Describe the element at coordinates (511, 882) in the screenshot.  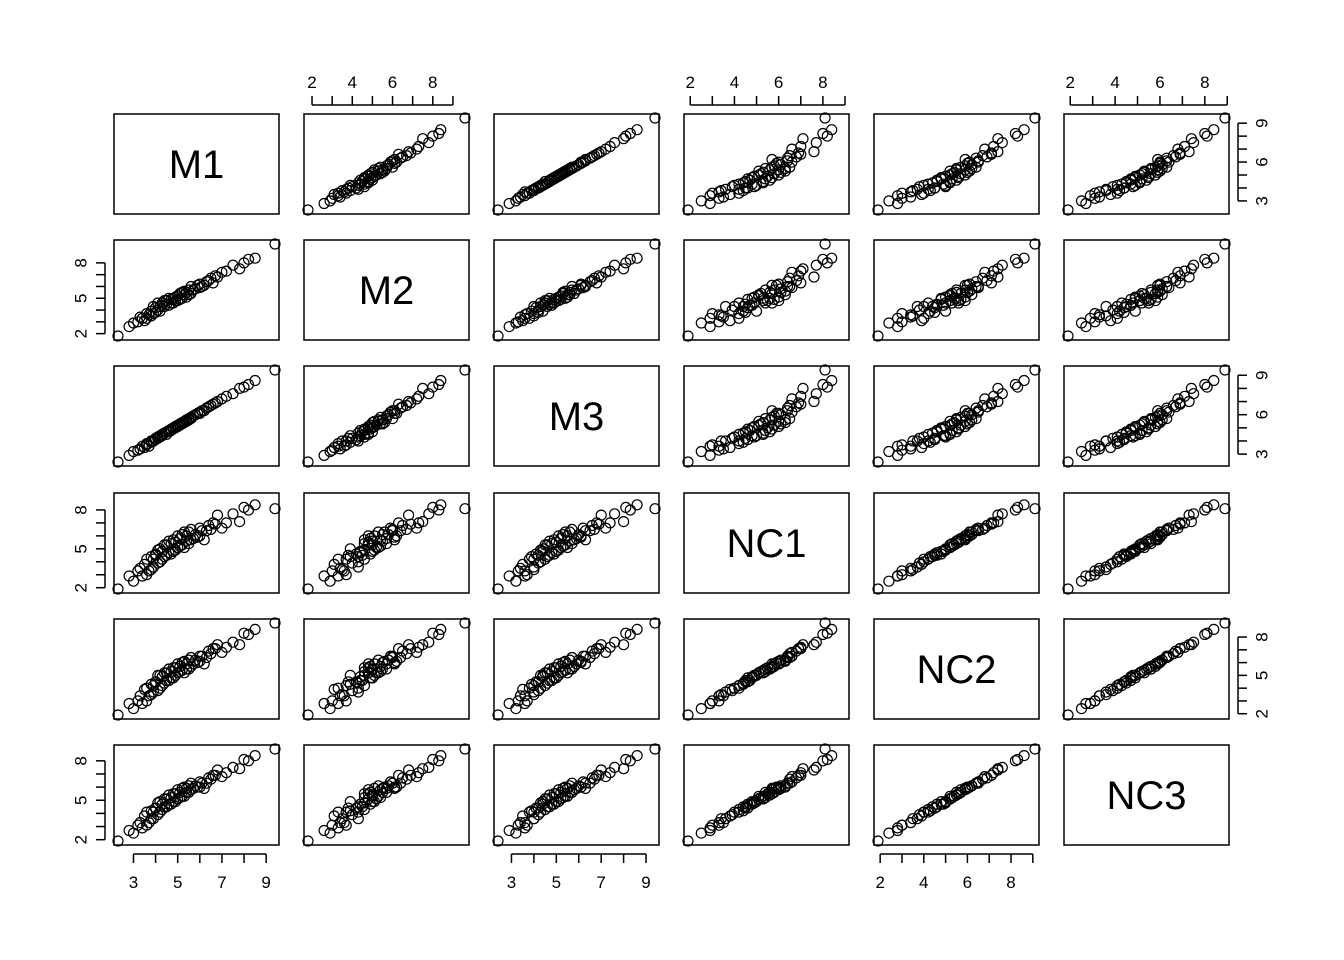
I see `tick-label: 3` at that location.